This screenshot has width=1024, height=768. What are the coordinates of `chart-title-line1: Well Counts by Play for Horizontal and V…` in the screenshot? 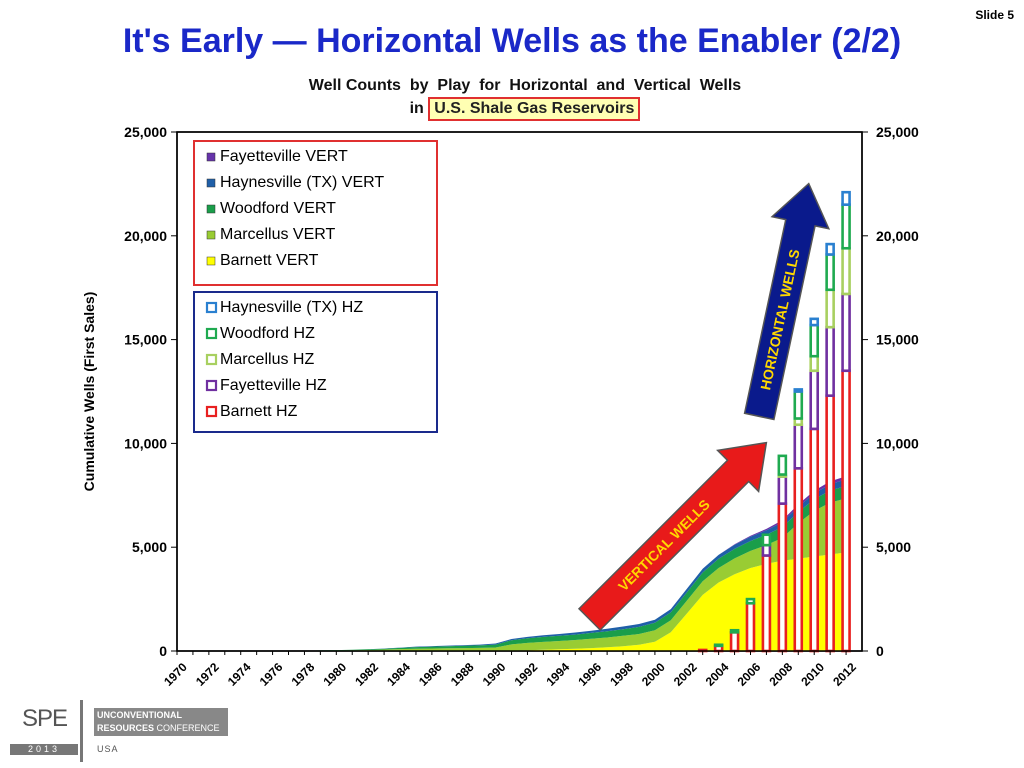 It's located at (525, 85).